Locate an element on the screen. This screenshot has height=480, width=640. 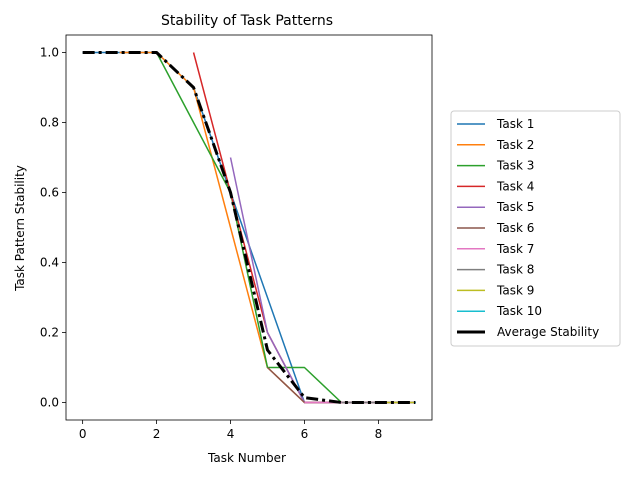
legend-label: Task 10 is located at coordinates (519, 311).